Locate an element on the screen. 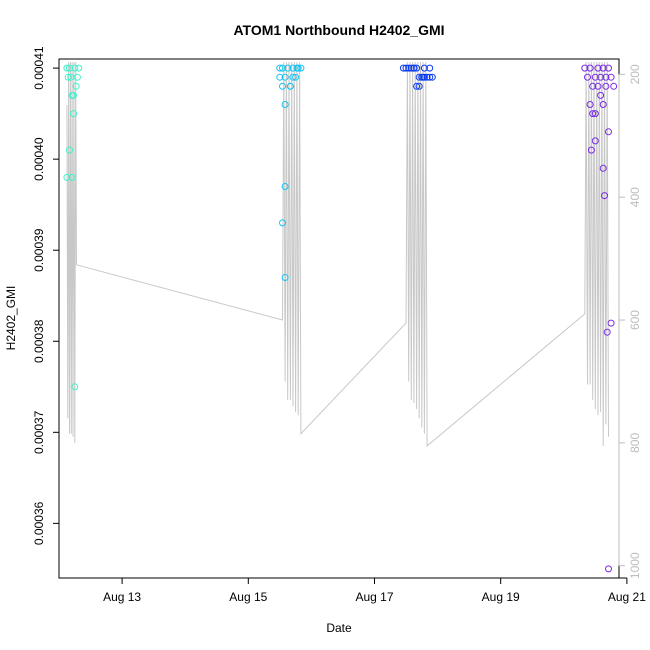 This screenshot has height=650, width=650. x-axis-label: Date is located at coordinates (339, 628).